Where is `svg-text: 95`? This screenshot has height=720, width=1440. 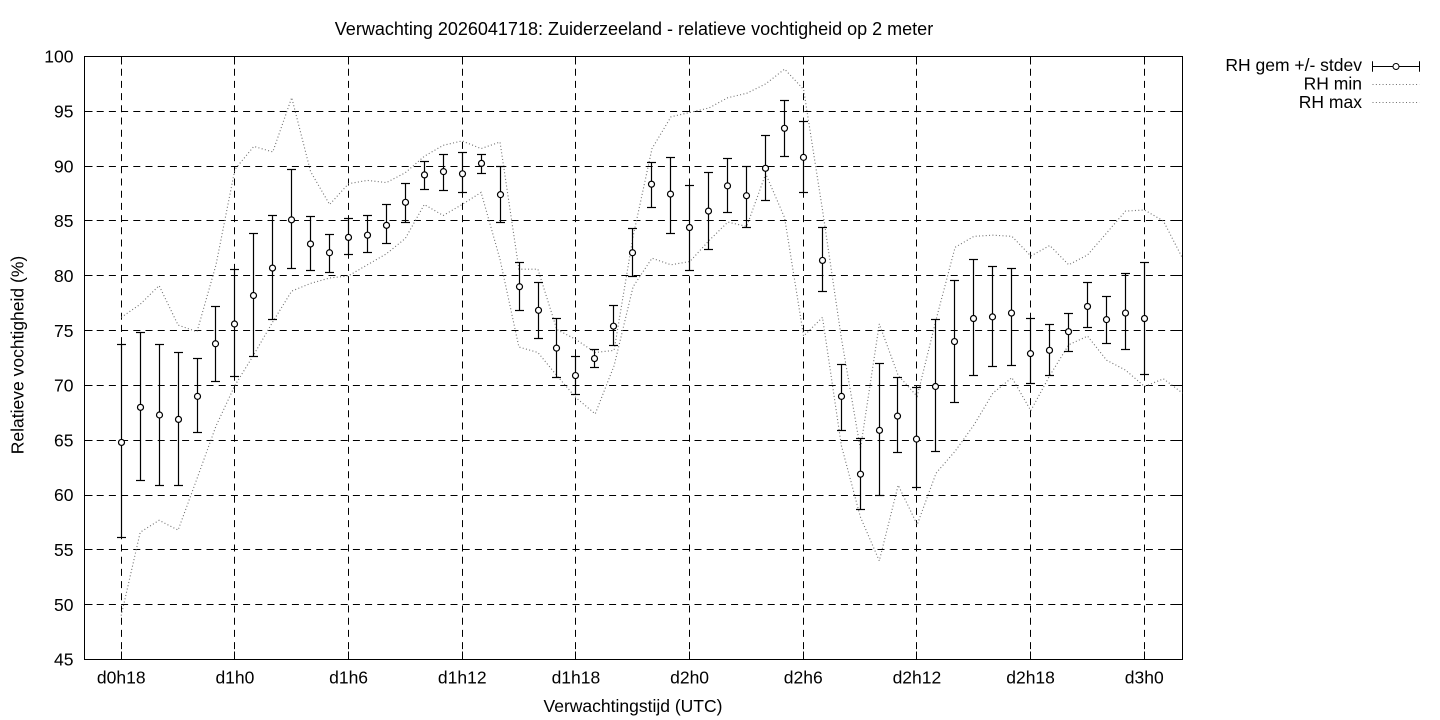
svg-text: 95 is located at coordinates (63, 112).